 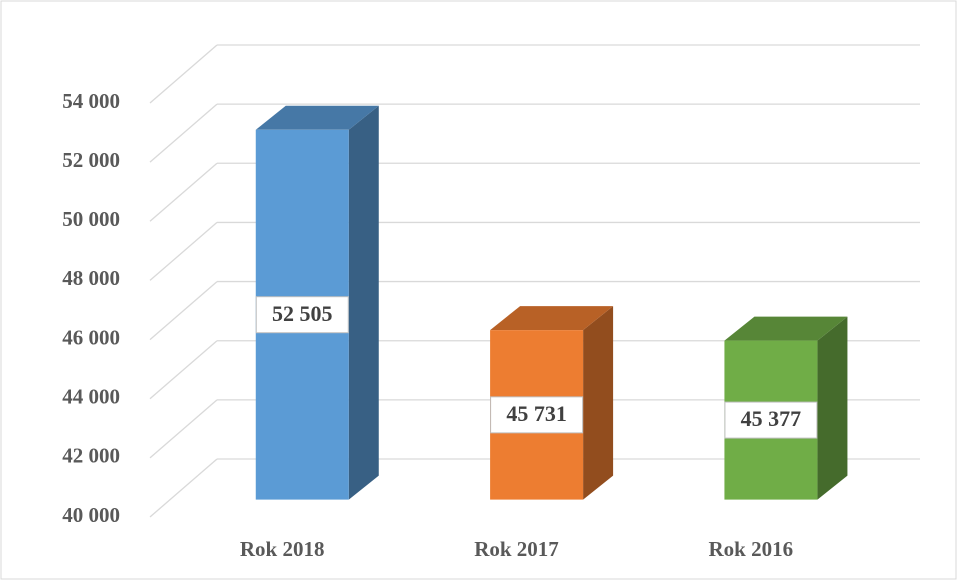 I want to click on y-tick-label: 46 000, so click(x=91, y=337).